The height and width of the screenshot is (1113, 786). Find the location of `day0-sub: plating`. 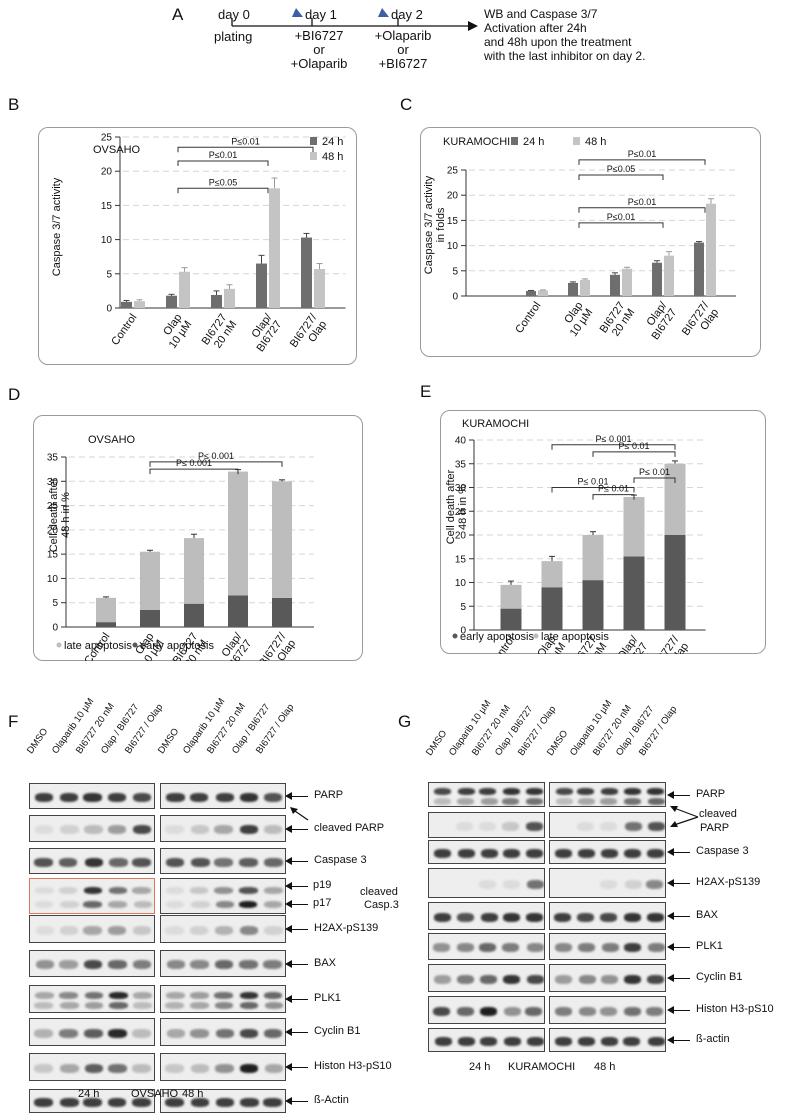

day0-sub: plating is located at coordinates (233, 36).